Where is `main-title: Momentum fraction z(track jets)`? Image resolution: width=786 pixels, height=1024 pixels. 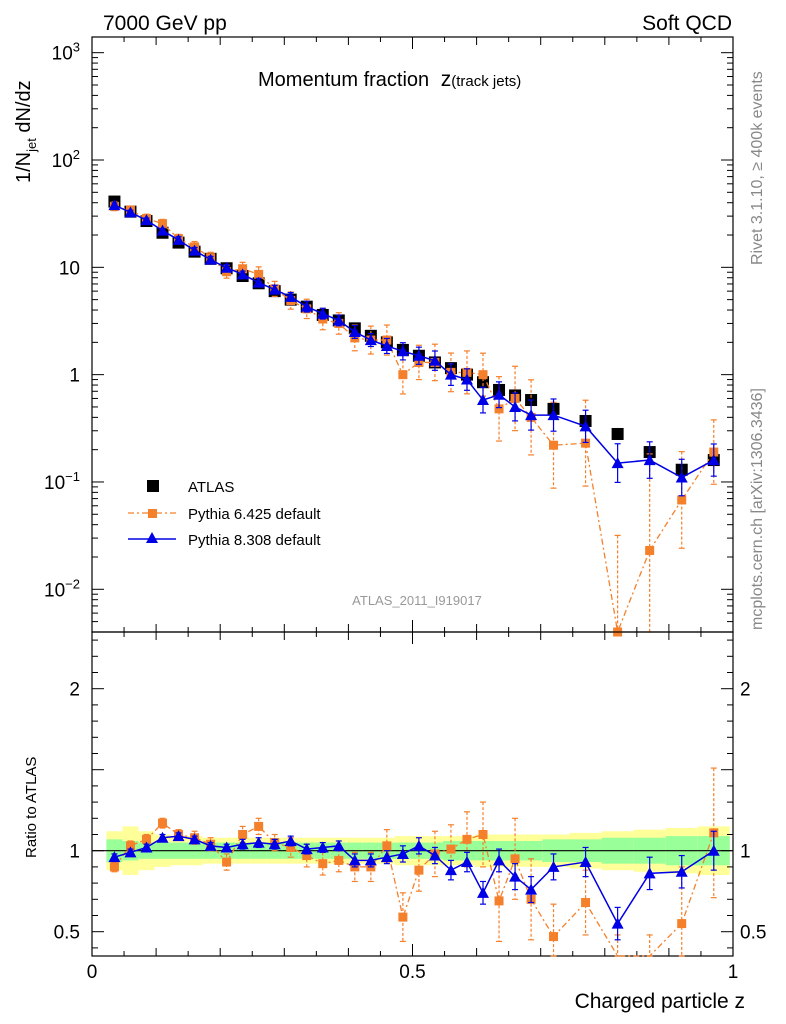 main-title: Momentum fraction z(track jets) is located at coordinates (389, 79).